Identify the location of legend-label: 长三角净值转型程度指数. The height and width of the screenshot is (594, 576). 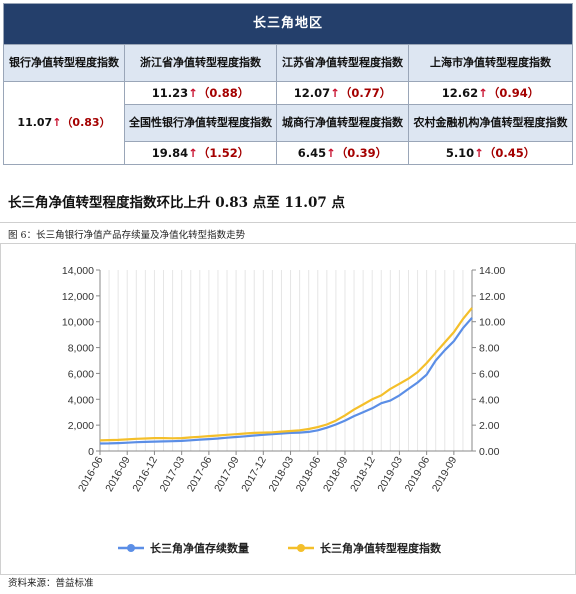
(381, 548).